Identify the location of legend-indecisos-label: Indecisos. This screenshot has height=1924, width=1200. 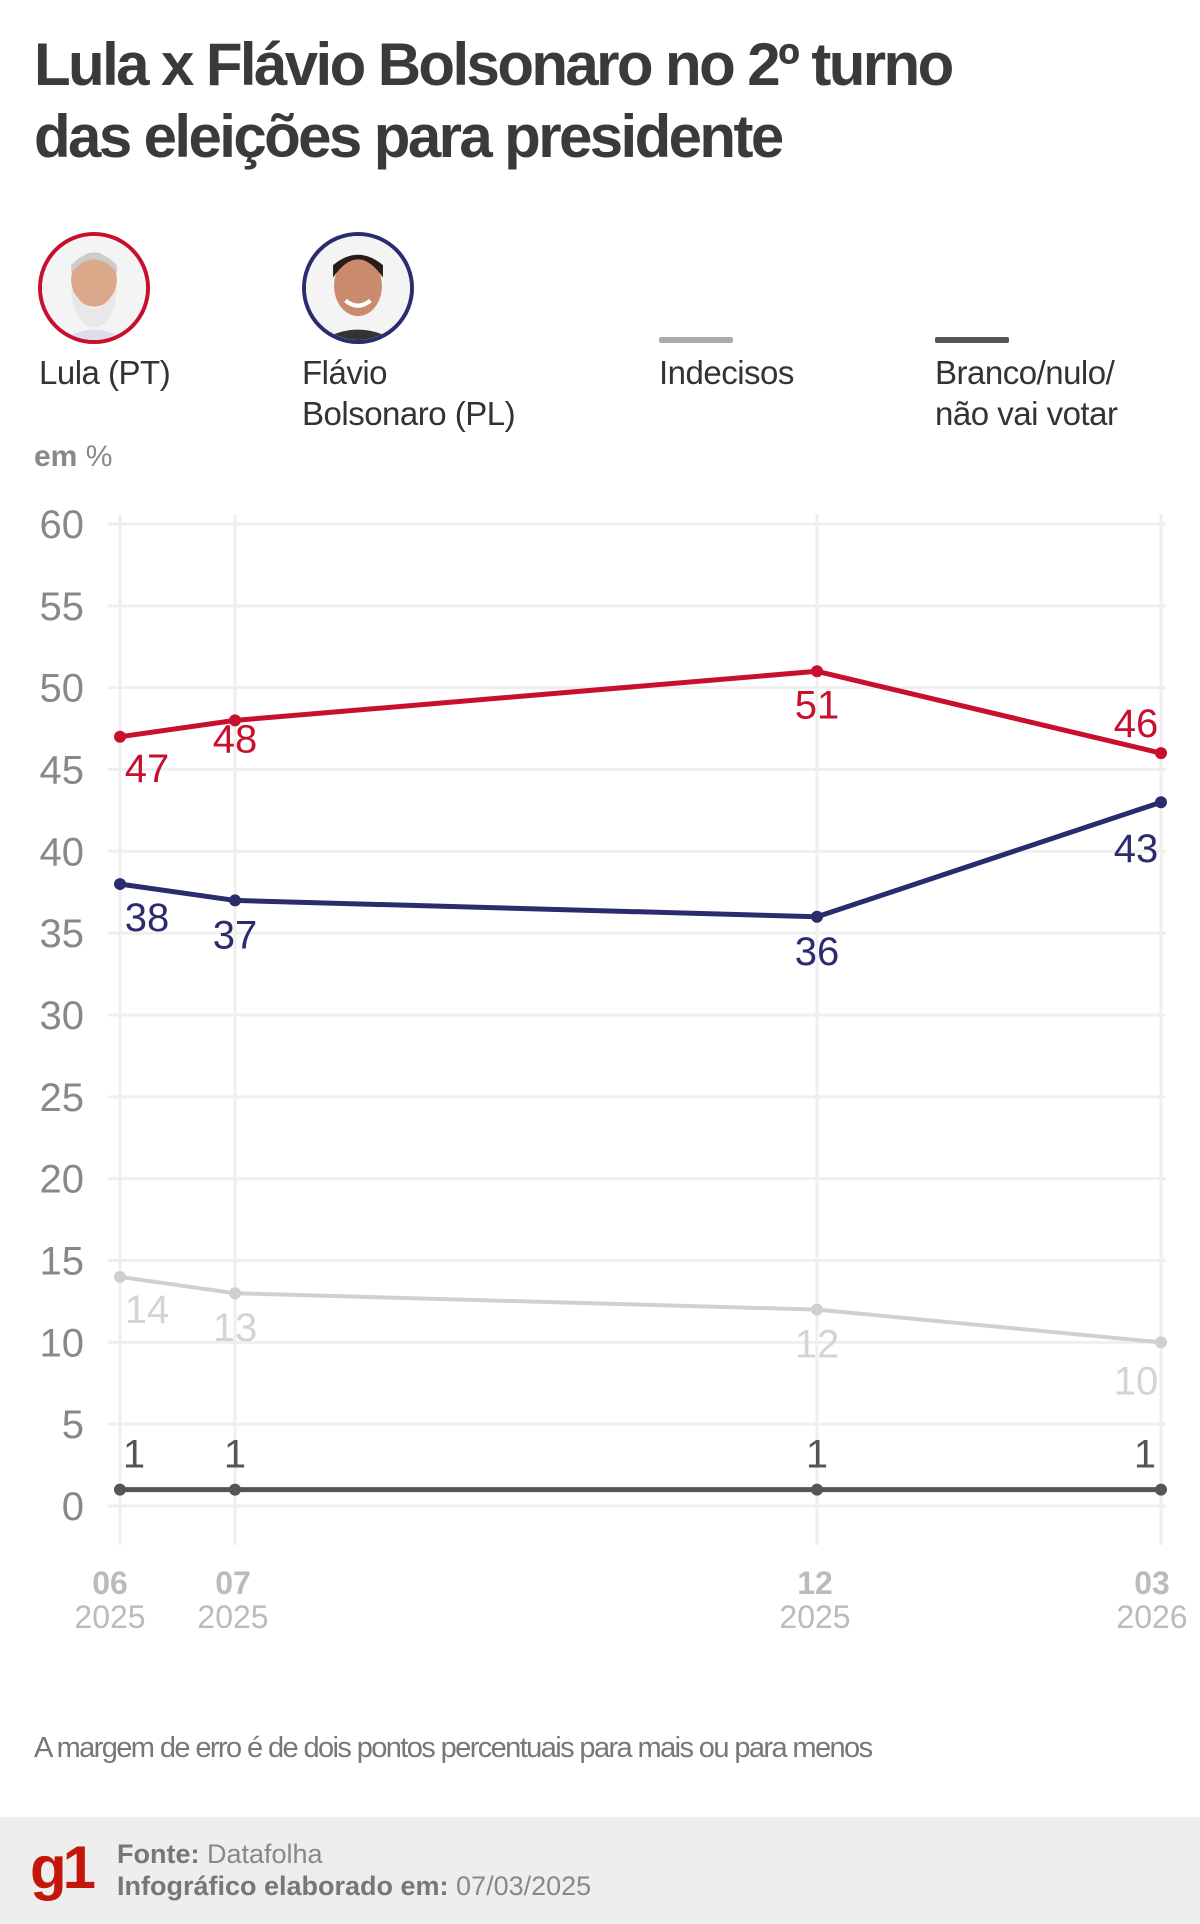
(726, 372).